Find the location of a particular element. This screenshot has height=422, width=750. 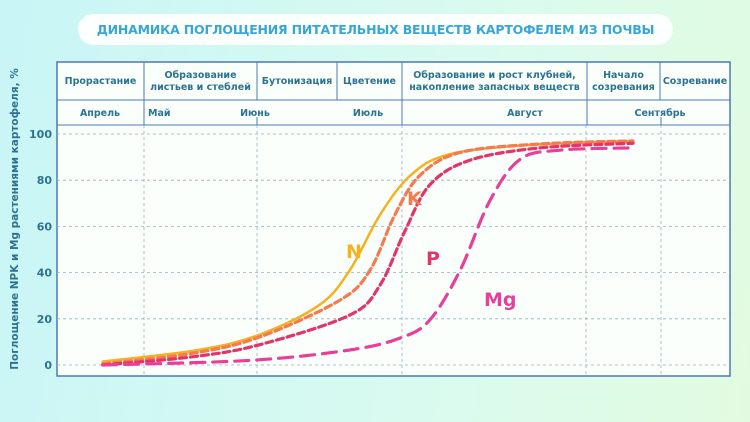

month-label: Август is located at coordinates (525, 113).